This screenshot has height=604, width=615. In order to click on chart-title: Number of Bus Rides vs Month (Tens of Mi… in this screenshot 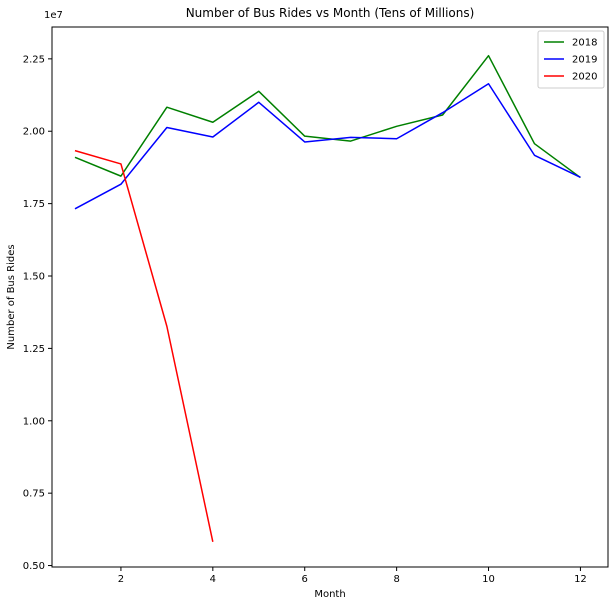, I will do `click(330, 13)`.